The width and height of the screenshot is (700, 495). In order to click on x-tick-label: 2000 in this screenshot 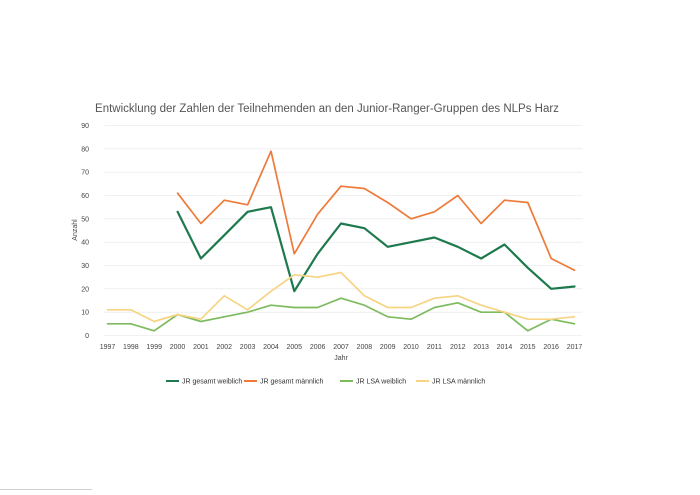, I will do `click(178, 347)`.